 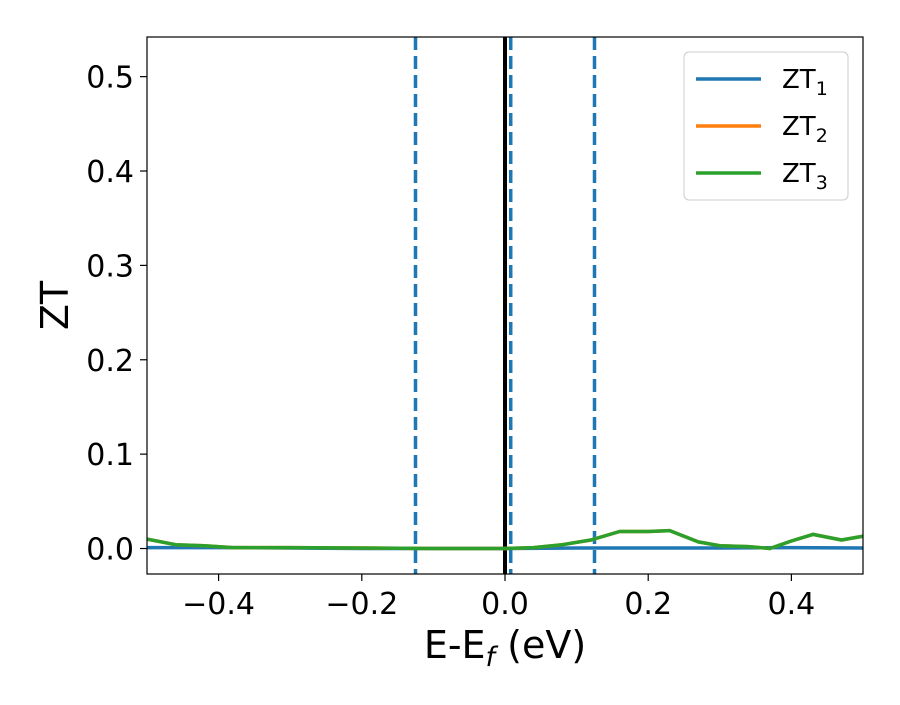 I want to click on x-tick-label: −0.2, so click(x=361, y=604).